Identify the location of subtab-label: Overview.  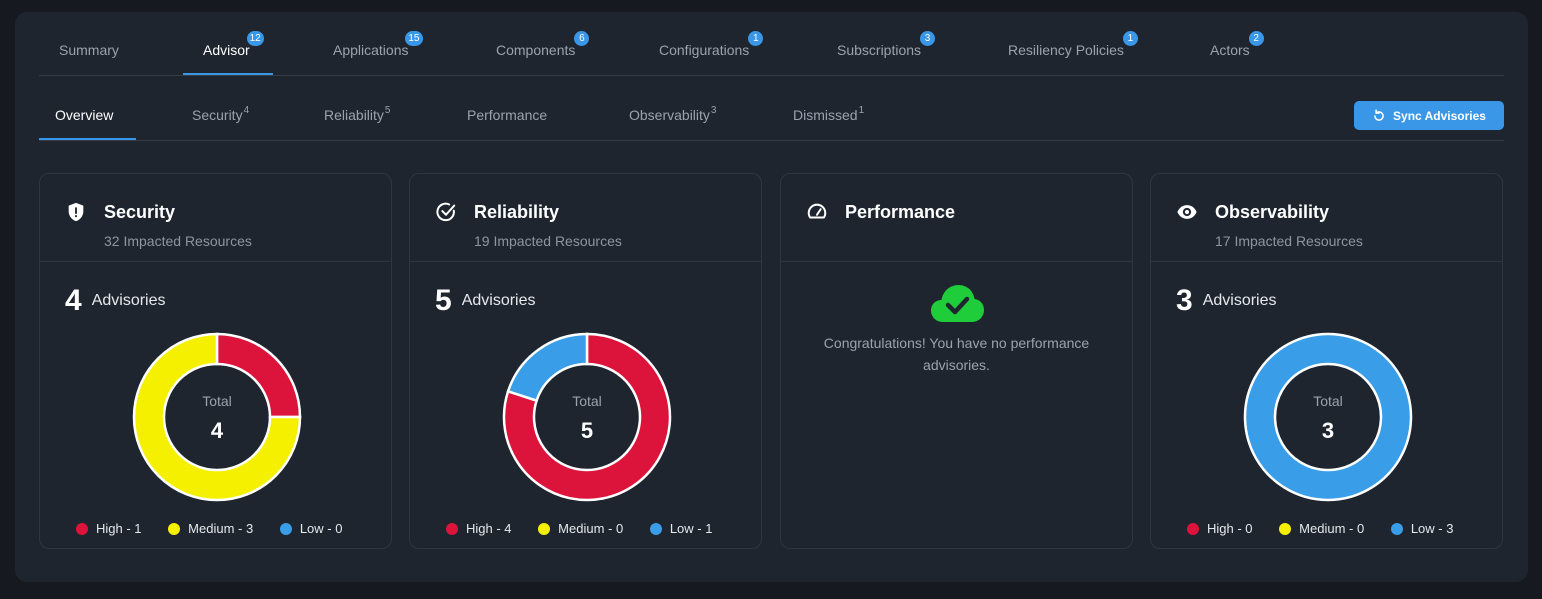
(84, 115).